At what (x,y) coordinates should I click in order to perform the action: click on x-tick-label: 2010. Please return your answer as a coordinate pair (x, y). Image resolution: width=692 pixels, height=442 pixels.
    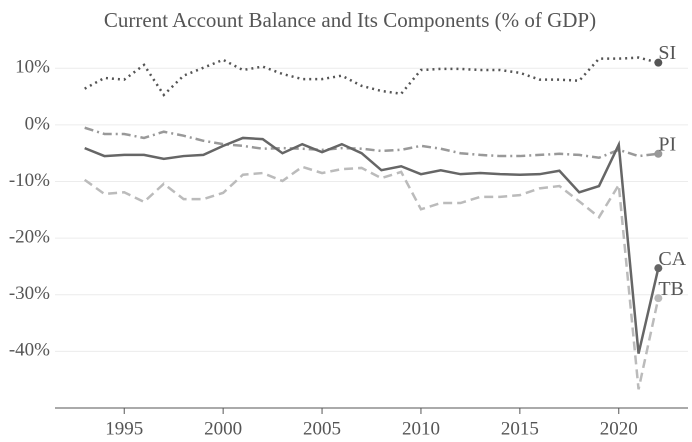
    Looking at the image, I should click on (421, 428).